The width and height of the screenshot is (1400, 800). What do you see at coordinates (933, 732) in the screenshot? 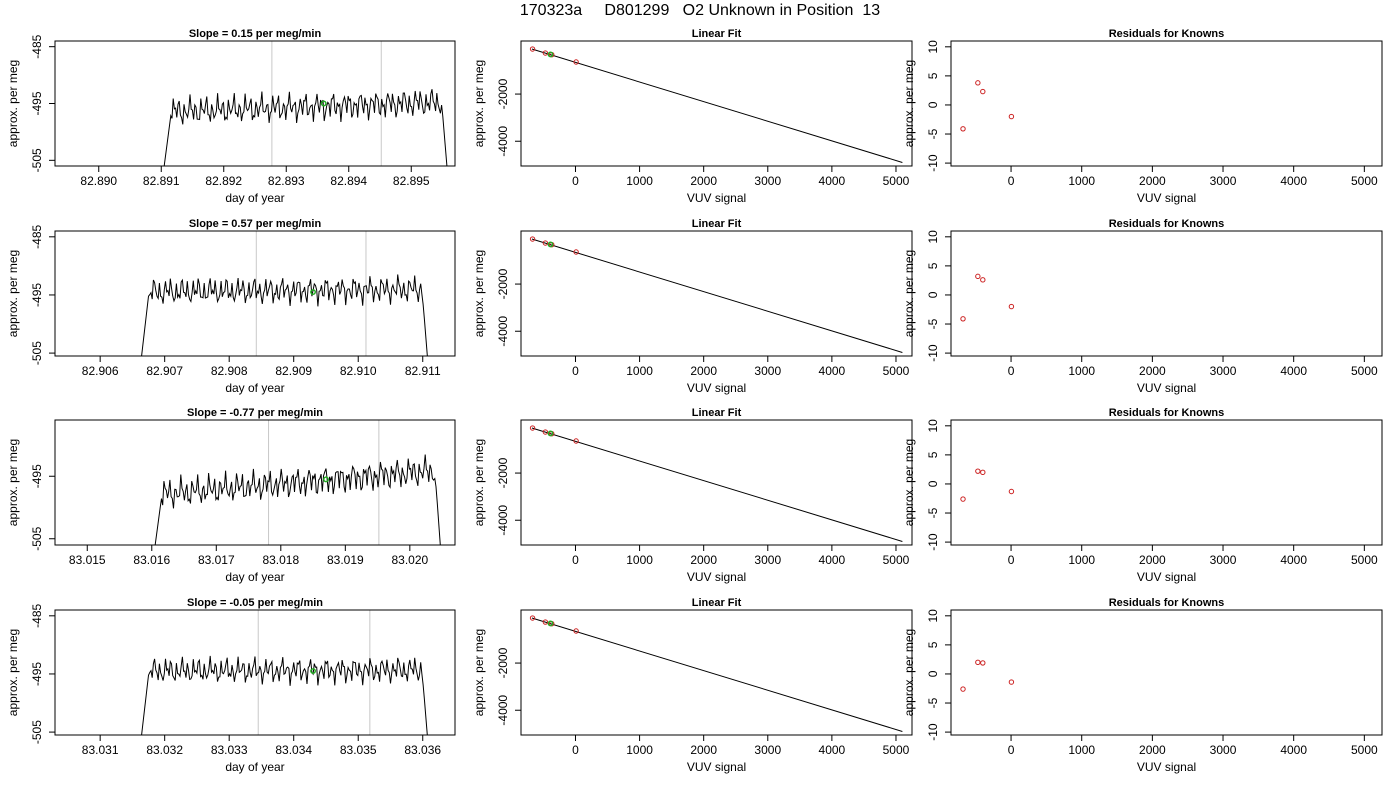
I see `y-tick-label: -10` at bounding box center [933, 732].